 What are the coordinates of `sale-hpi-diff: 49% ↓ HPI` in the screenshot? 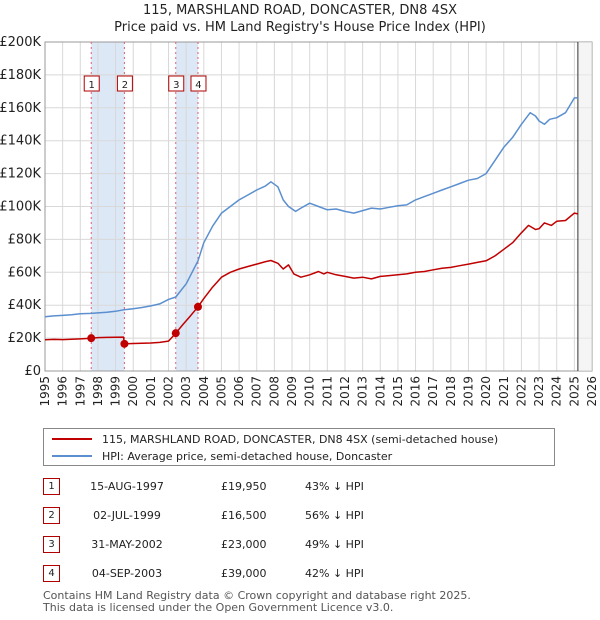 It's located at (334, 544).